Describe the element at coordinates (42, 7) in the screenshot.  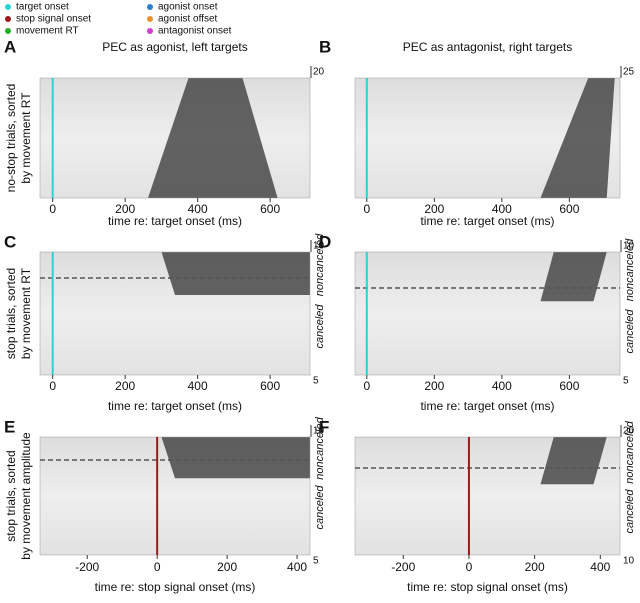
I see `legend-label: target onset` at that location.